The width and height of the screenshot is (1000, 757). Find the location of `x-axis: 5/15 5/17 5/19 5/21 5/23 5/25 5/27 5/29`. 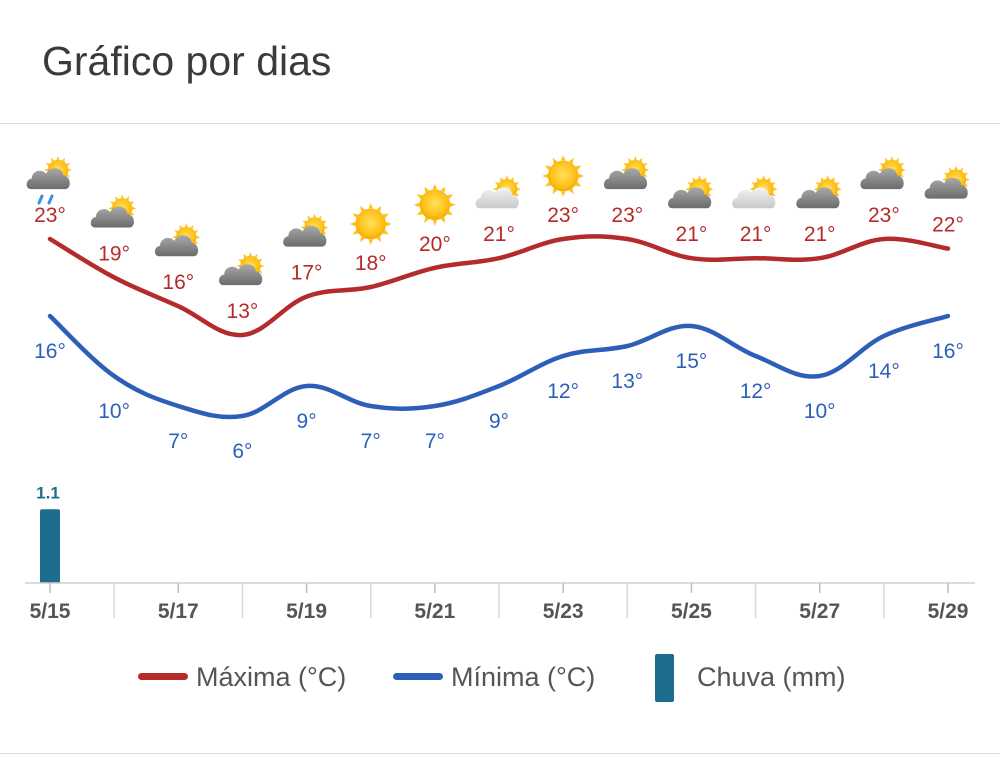

x-axis: 5/15 5/17 5/19 5/21 5/23 5/25 5/27 5/29 is located at coordinates (500, 602).